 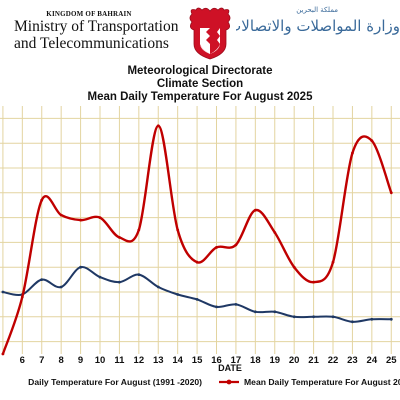 What do you see at coordinates (197, 360) in the screenshot?
I see `x-tick-label: 15` at bounding box center [197, 360].